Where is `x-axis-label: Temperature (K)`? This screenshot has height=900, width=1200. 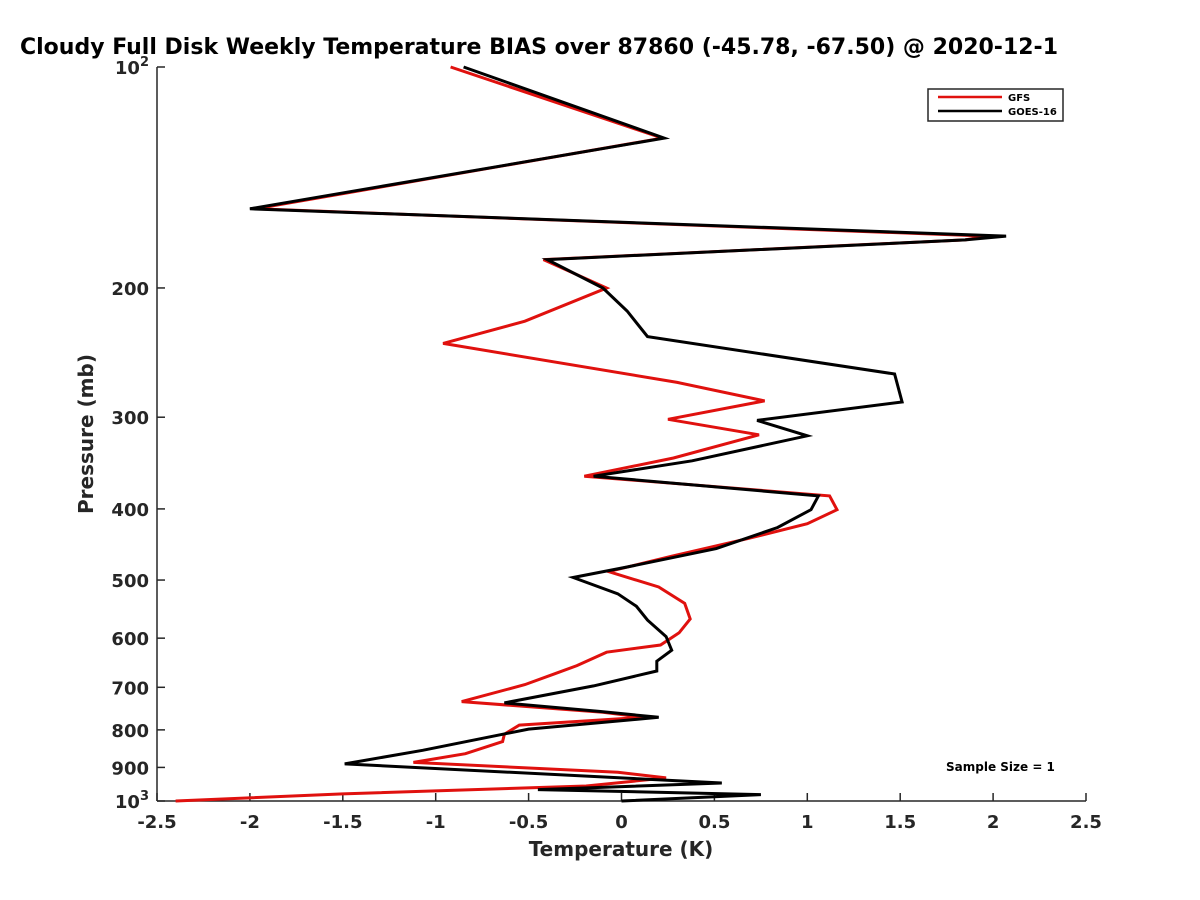 x-axis-label: Temperature (K) is located at coordinates (621, 849).